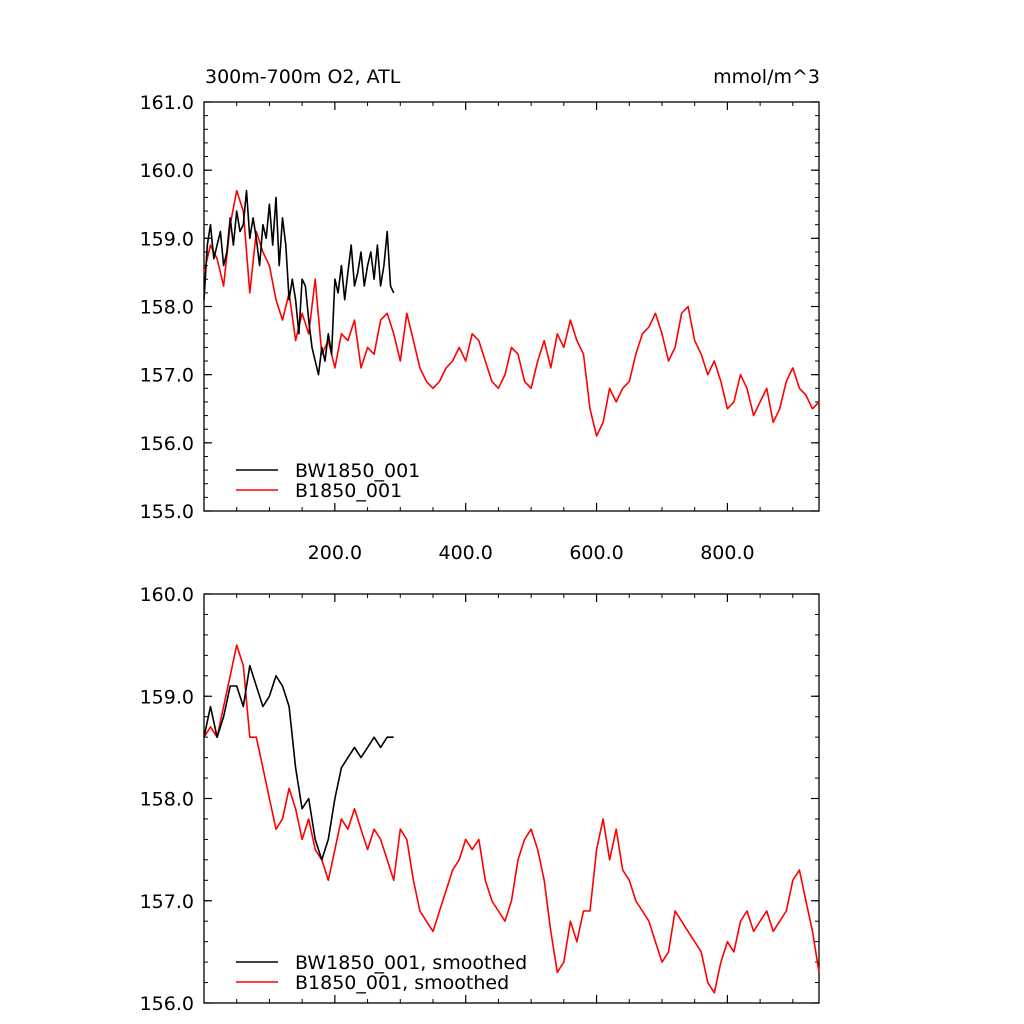 The width and height of the screenshot is (1024, 1024). Describe the element at coordinates (167, 103) in the screenshot. I see `y-tick-label: 161.0` at that location.